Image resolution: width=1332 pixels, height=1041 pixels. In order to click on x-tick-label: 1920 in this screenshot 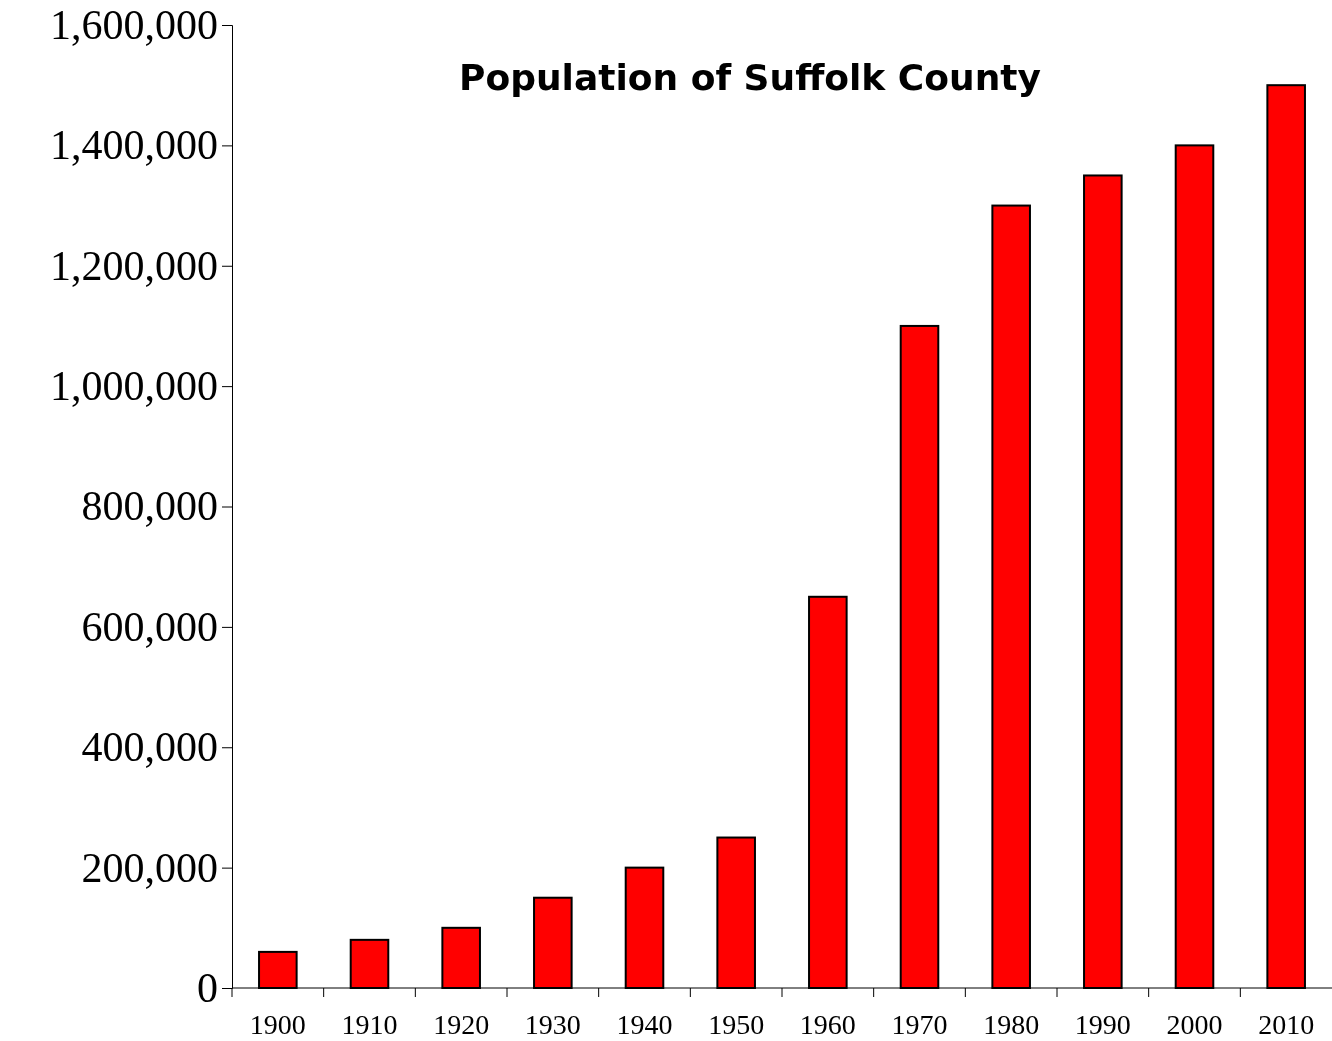, I will do `click(461, 1024)`.